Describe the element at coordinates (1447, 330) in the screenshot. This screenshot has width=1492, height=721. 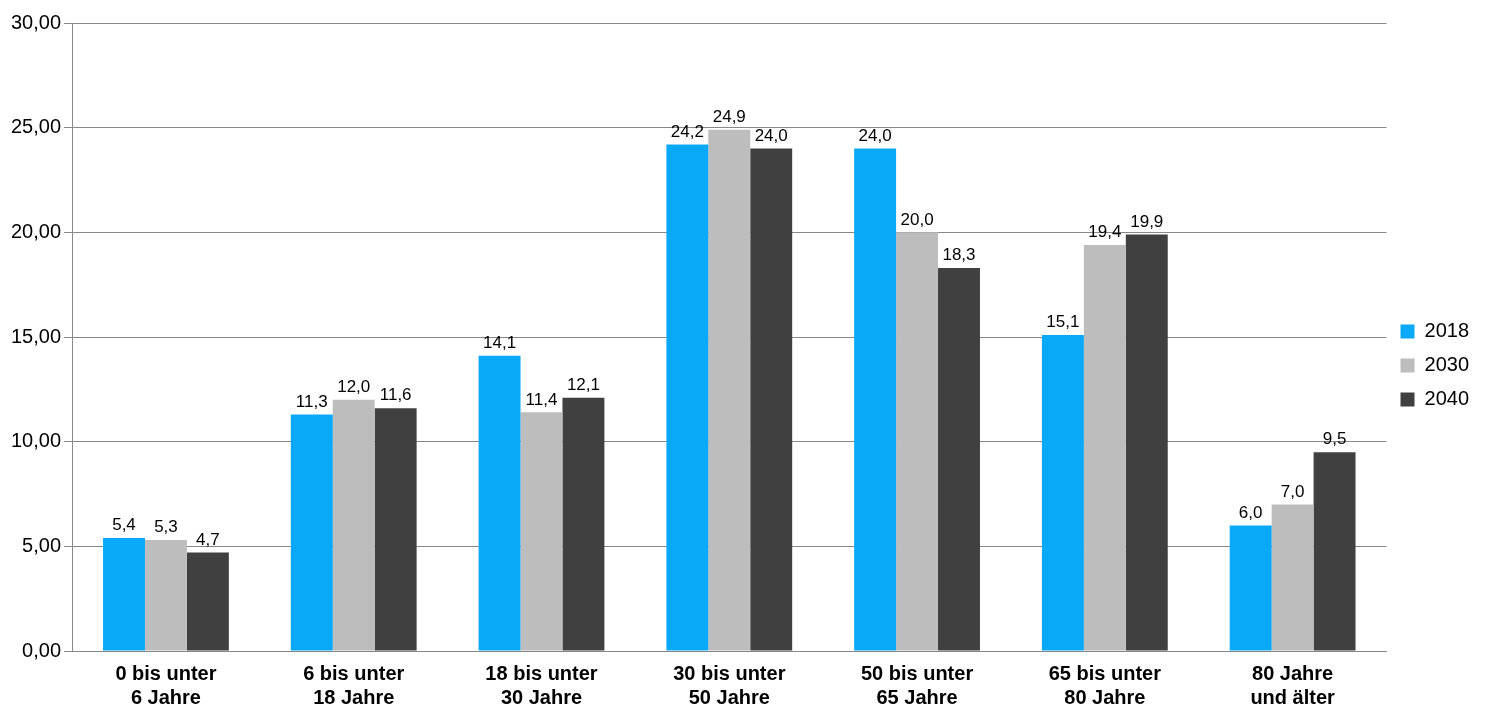
I see `legend-label: 2018` at that location.